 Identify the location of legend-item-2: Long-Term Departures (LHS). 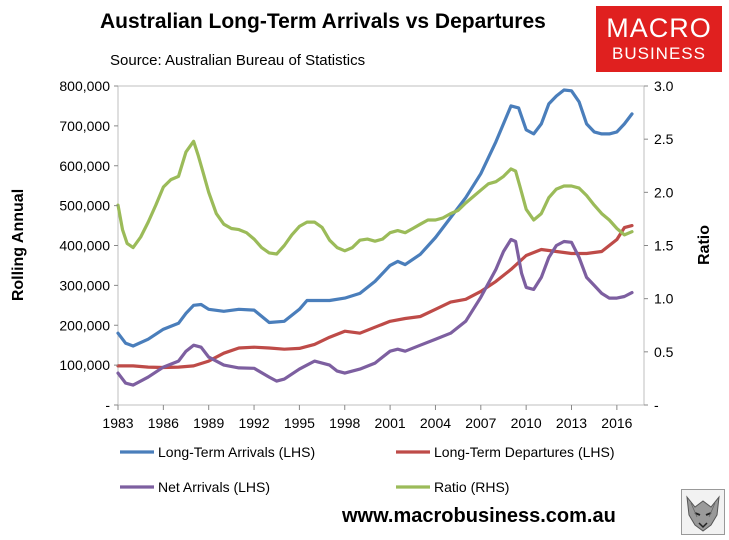
(505, 452).